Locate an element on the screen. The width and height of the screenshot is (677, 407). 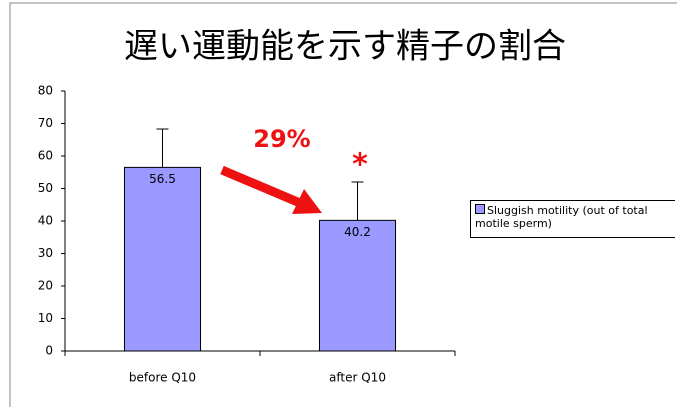
x-tick-label: after Q10 is located at coordinates (357, 378).